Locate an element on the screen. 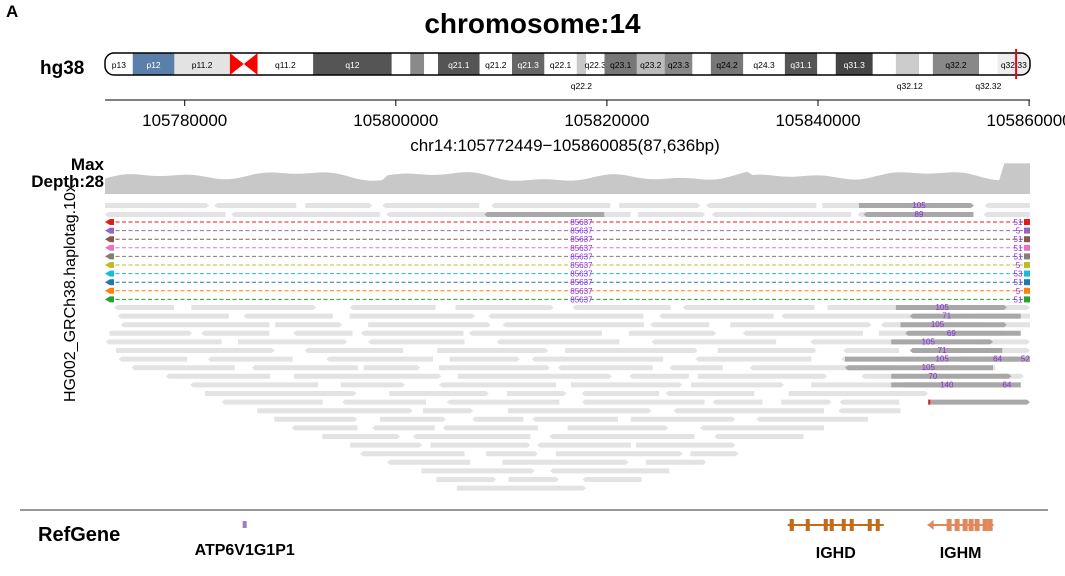 The width and height of the screenshot is (1065, 576). gene-direction is located at coordinates (931, 525).